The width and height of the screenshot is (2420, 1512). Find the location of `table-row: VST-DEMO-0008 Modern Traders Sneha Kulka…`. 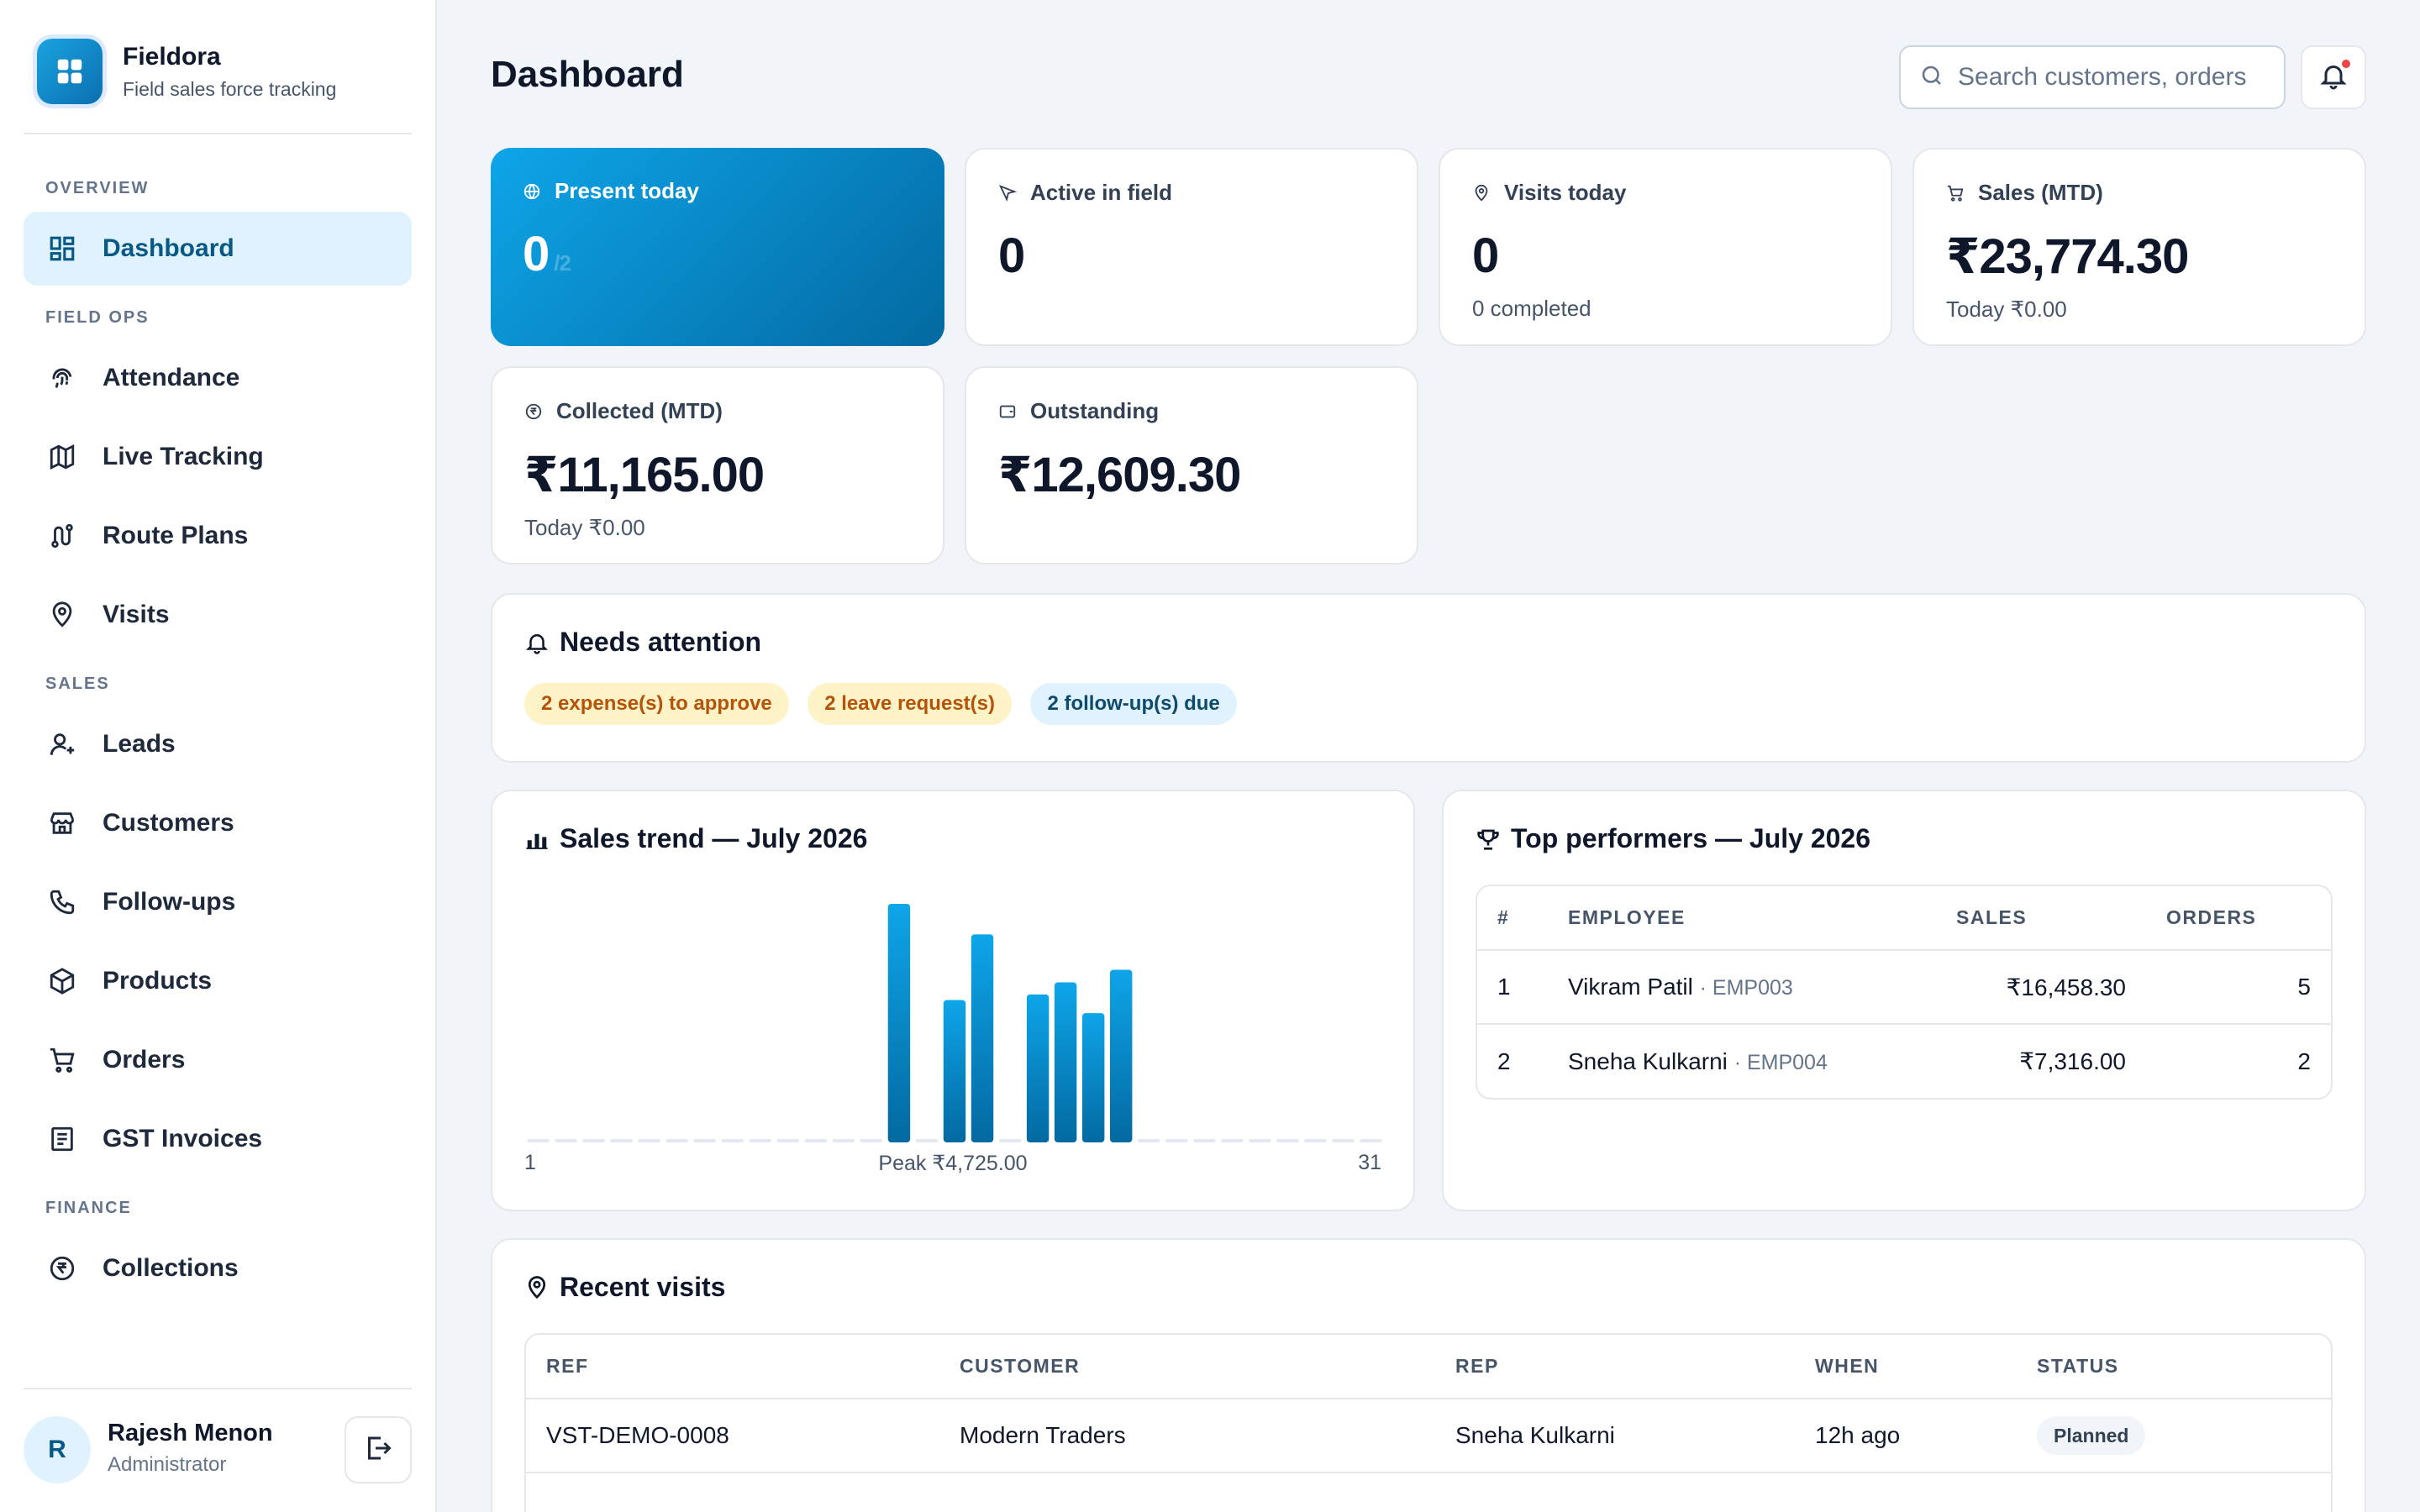

table-row: VST-DEMO-0008 Modern Traders Sneha Kulka… is located at coordinates (1428, 1436).